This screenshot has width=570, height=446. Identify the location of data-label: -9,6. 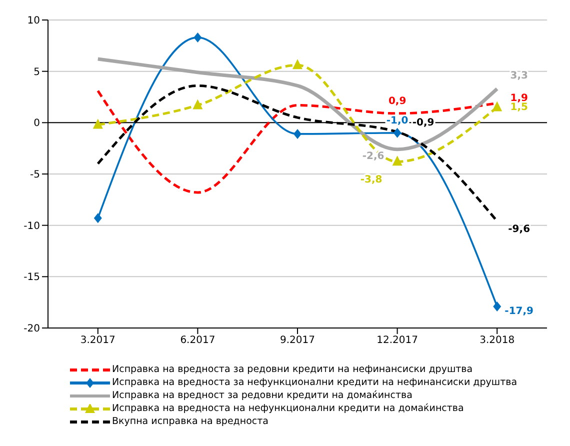
(519, 229).